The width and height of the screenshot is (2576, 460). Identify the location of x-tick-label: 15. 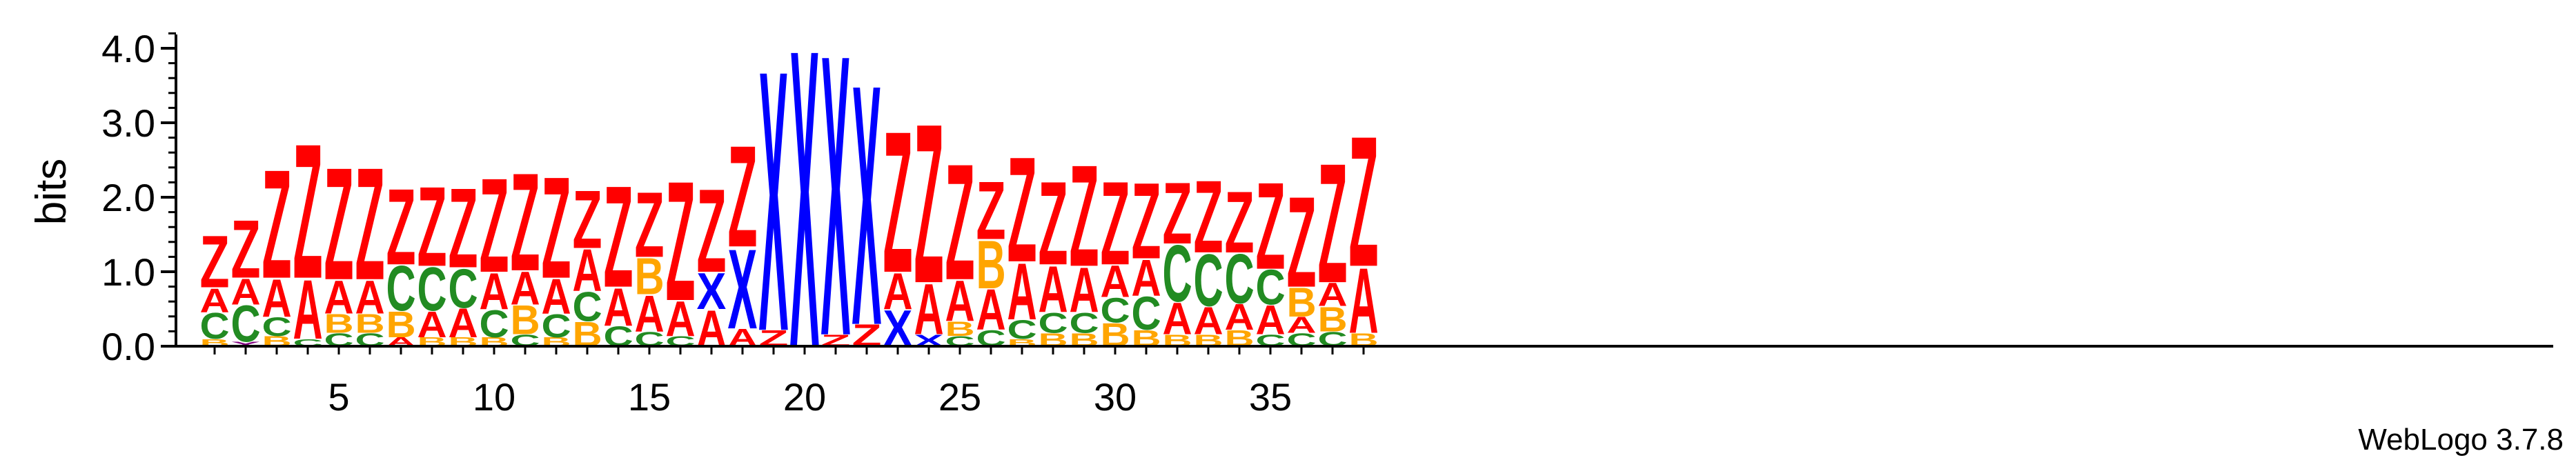
(649, 397).